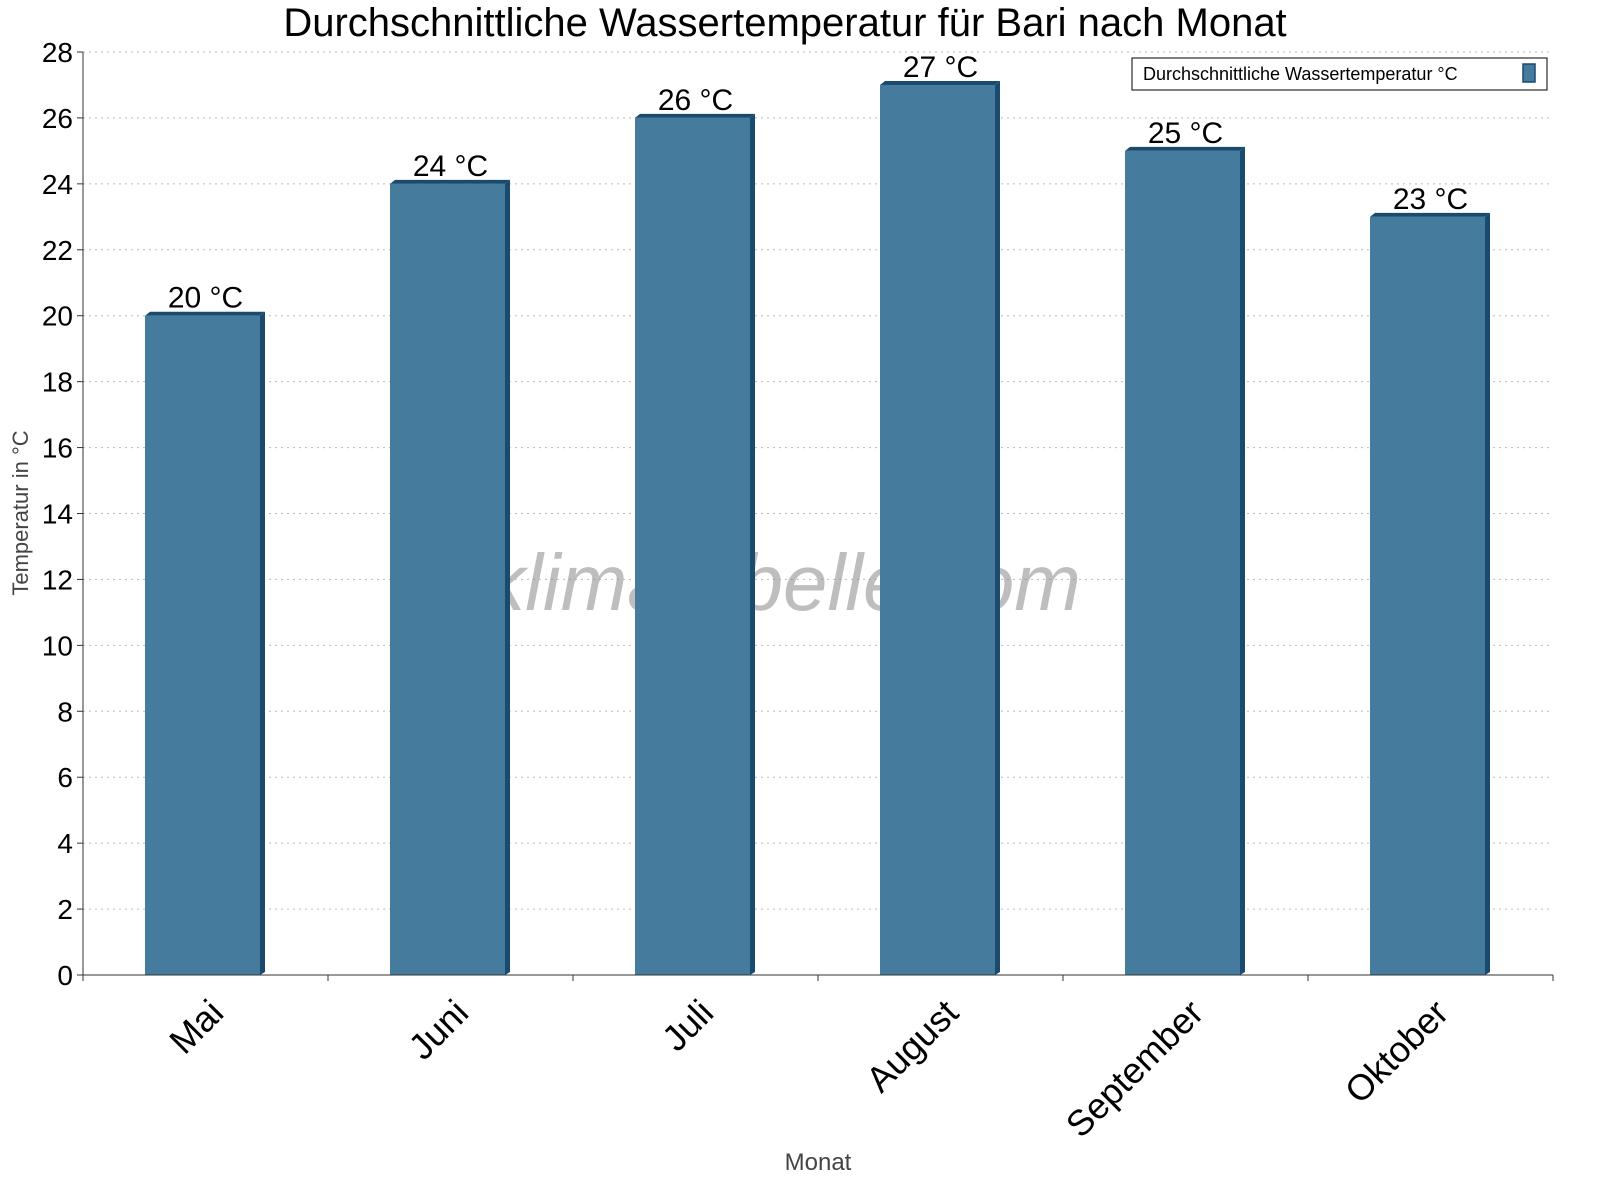 Image resolution: width=1600 pixels, height=1200 pixels. What do you see at coordinates (57, 448) in the screenshot?
I see `y-tick-label: 16` at bounding box center [57, 448].